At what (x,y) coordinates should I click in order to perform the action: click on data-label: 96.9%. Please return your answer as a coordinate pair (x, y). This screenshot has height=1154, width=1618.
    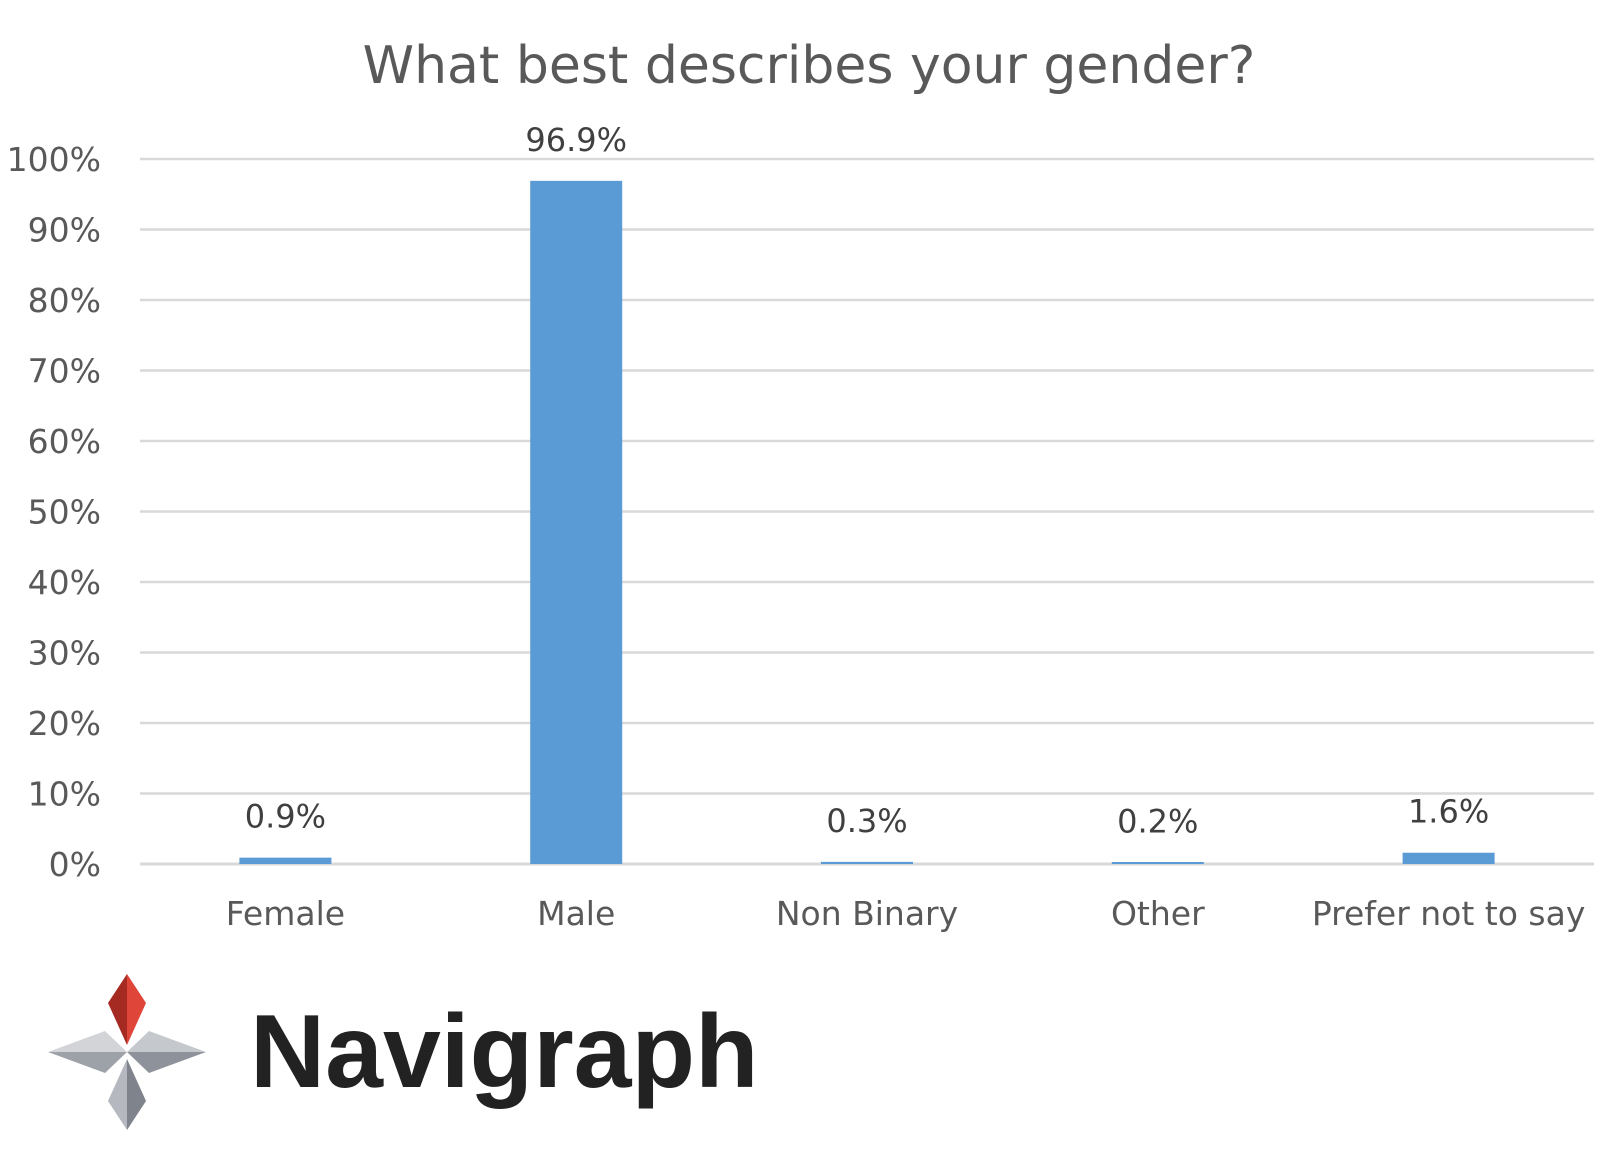
    Looking at the image, I should click on (576, 140).